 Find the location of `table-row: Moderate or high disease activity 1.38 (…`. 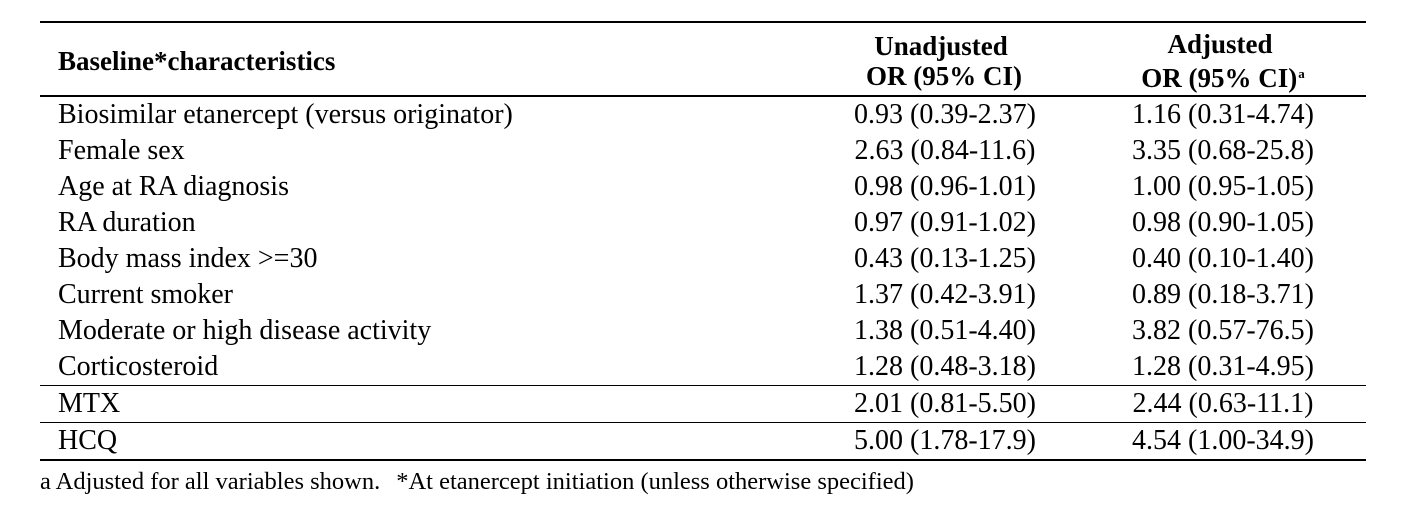

table-row: Moderate or high disease activity 1.38 (… is located at coordinates (703, 331).